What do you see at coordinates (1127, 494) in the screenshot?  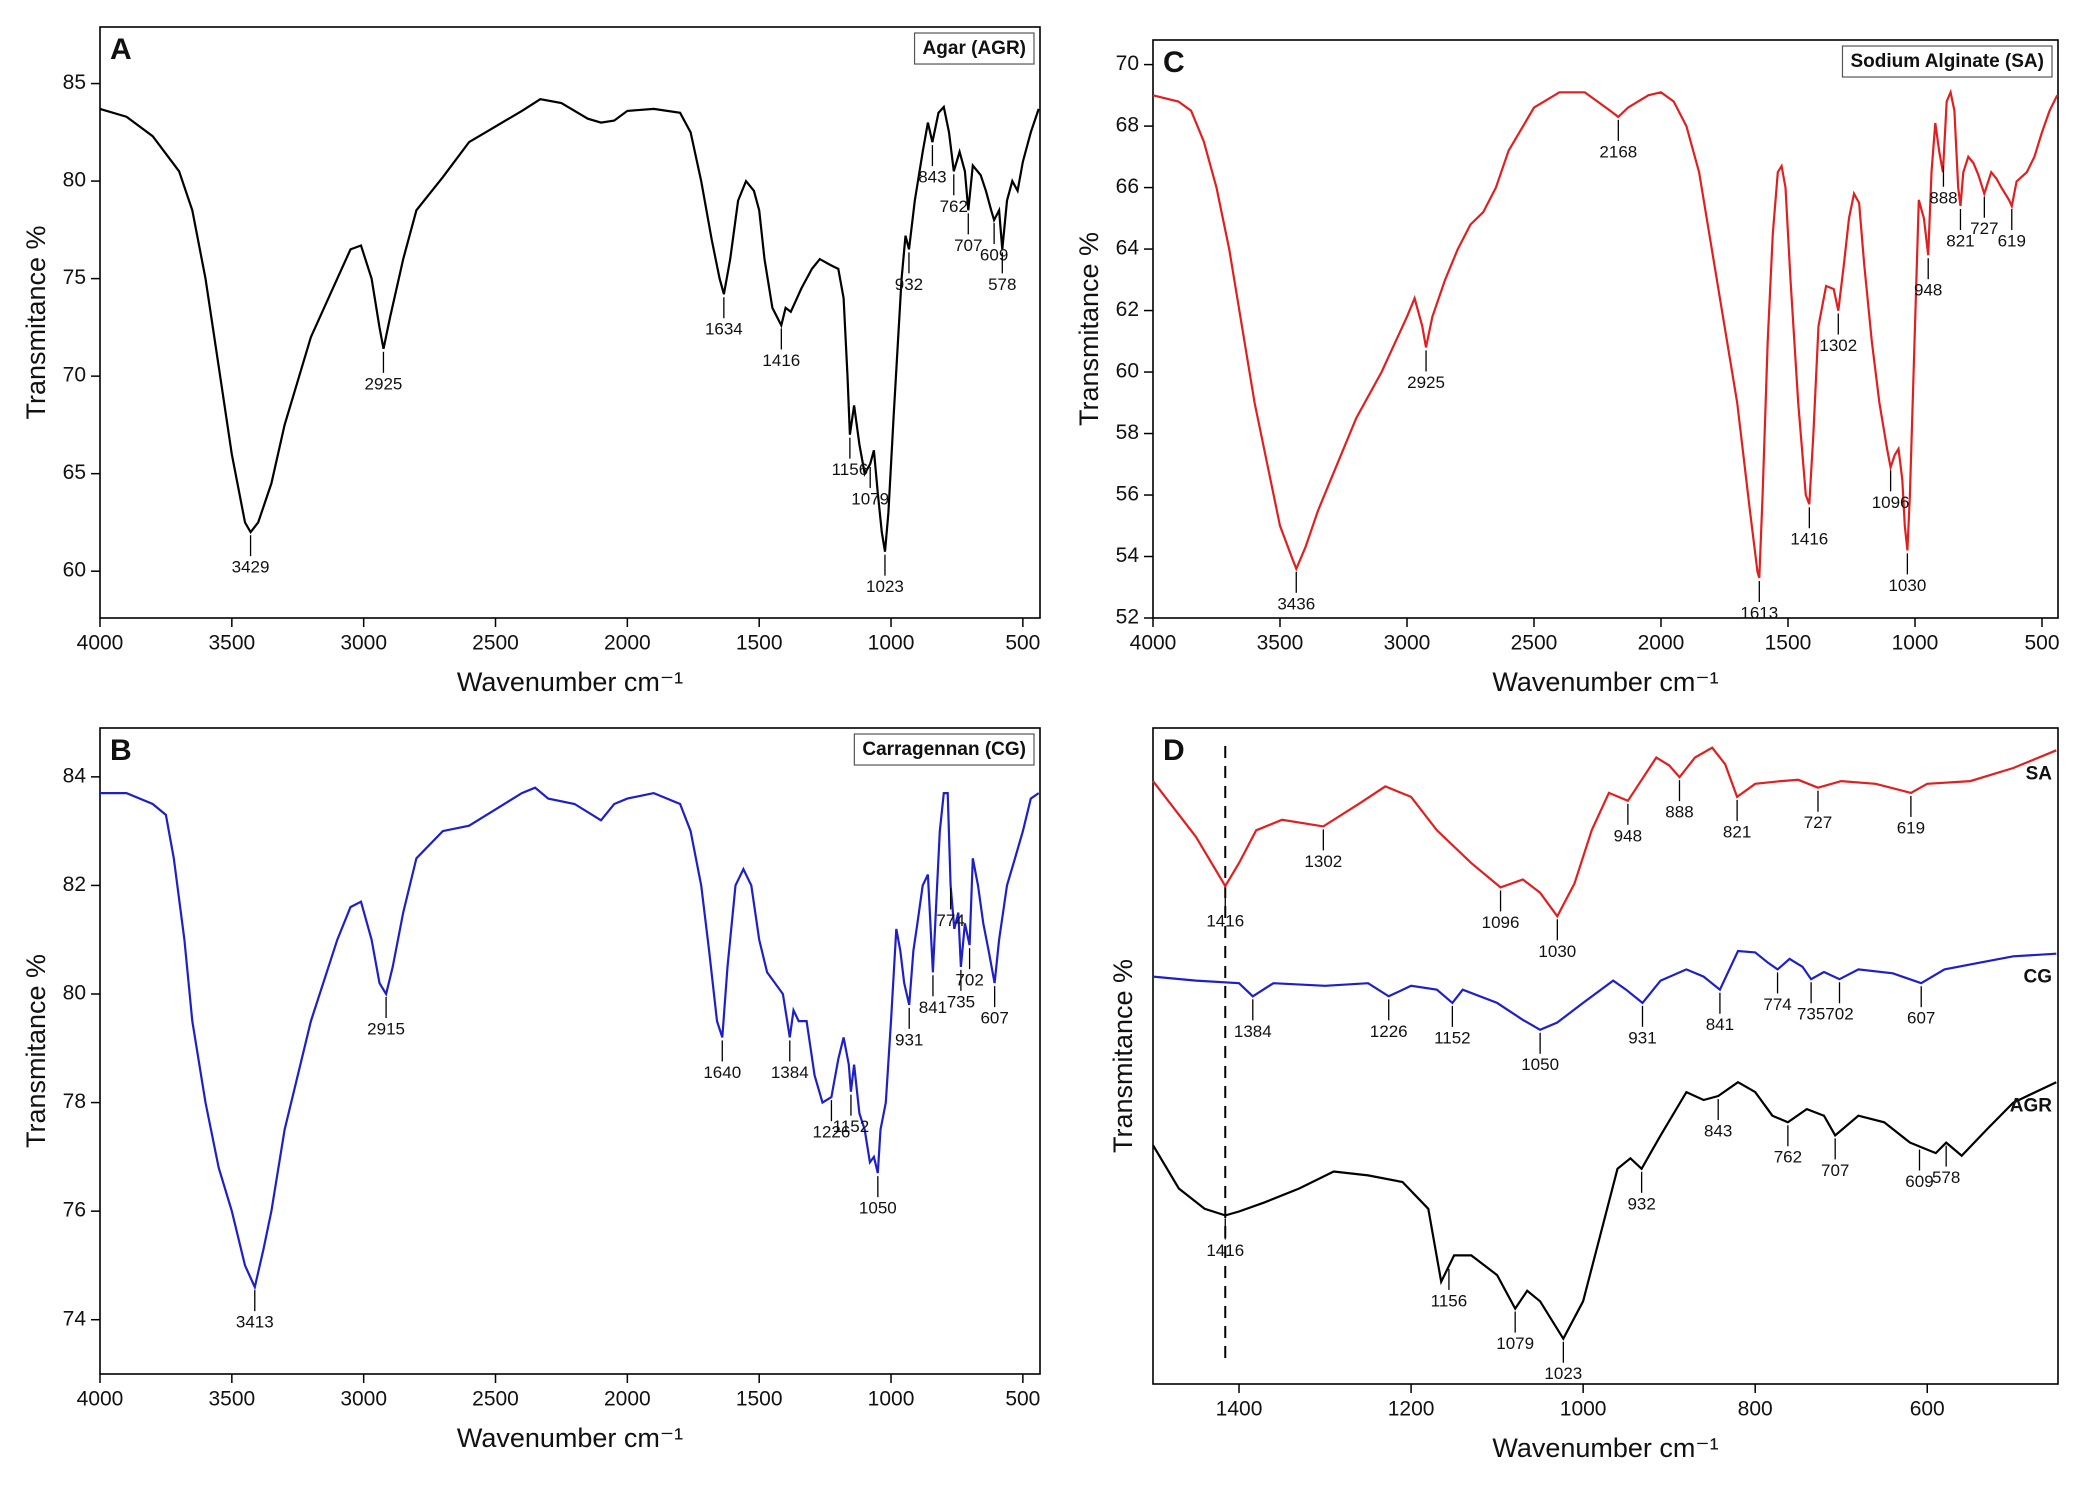 I see `y-tick-label: 56` at bounding box center [1127, 494].